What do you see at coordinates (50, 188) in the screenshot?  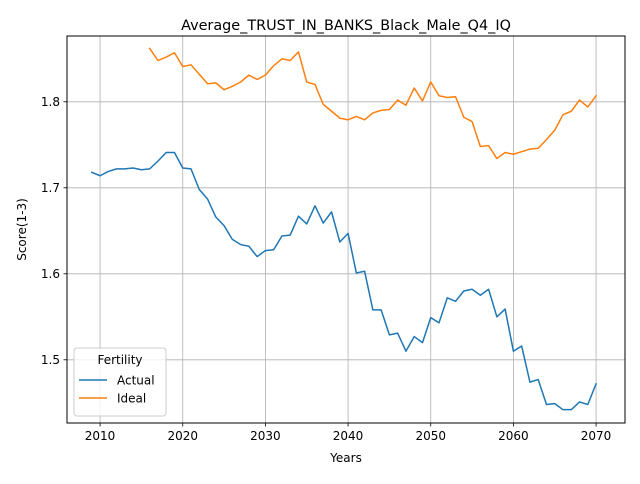 I see `y-tick-label: 1.7` at bounding box center [50, 188].